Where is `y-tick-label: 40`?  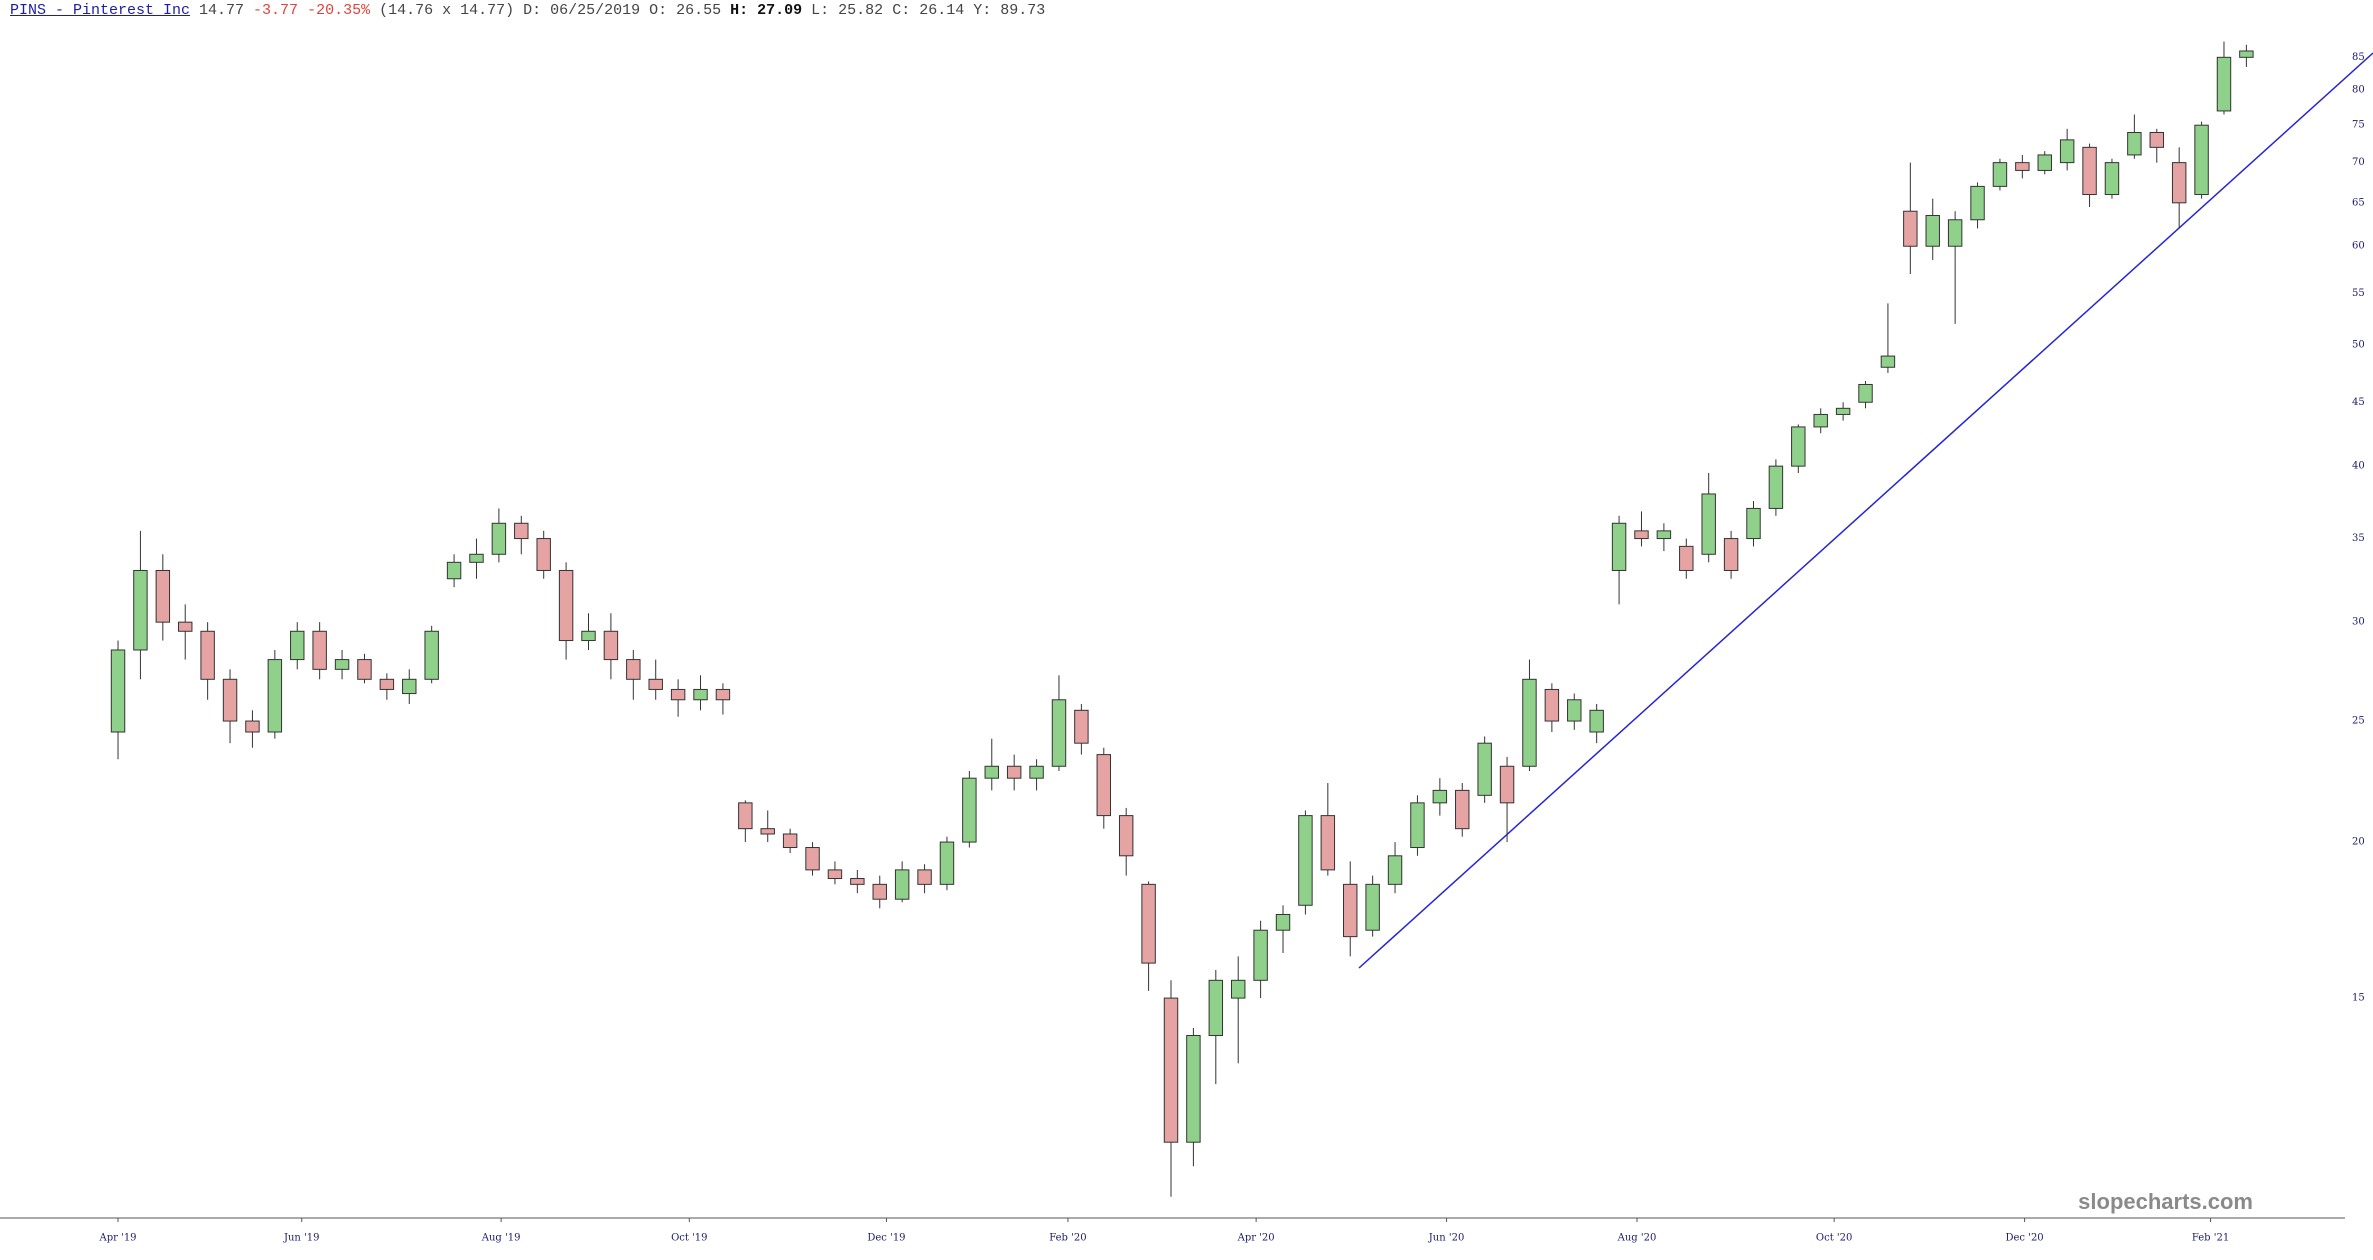 y-tick-label: 40 is located at coordinates (2358, 466).